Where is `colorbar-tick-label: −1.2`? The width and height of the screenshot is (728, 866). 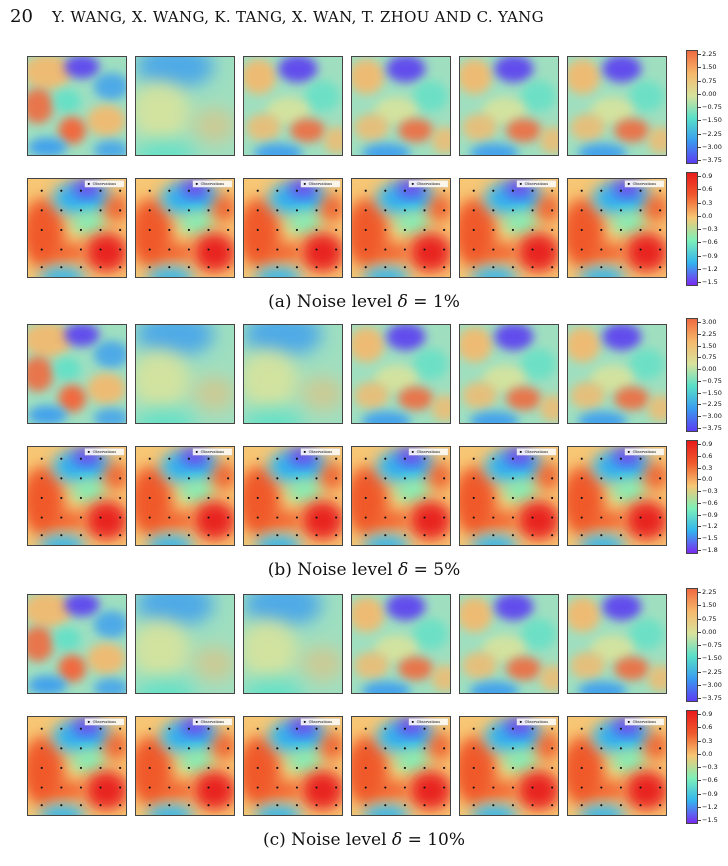 colorbar-tick-label: −1.2 is located at coordinates (708, 806).